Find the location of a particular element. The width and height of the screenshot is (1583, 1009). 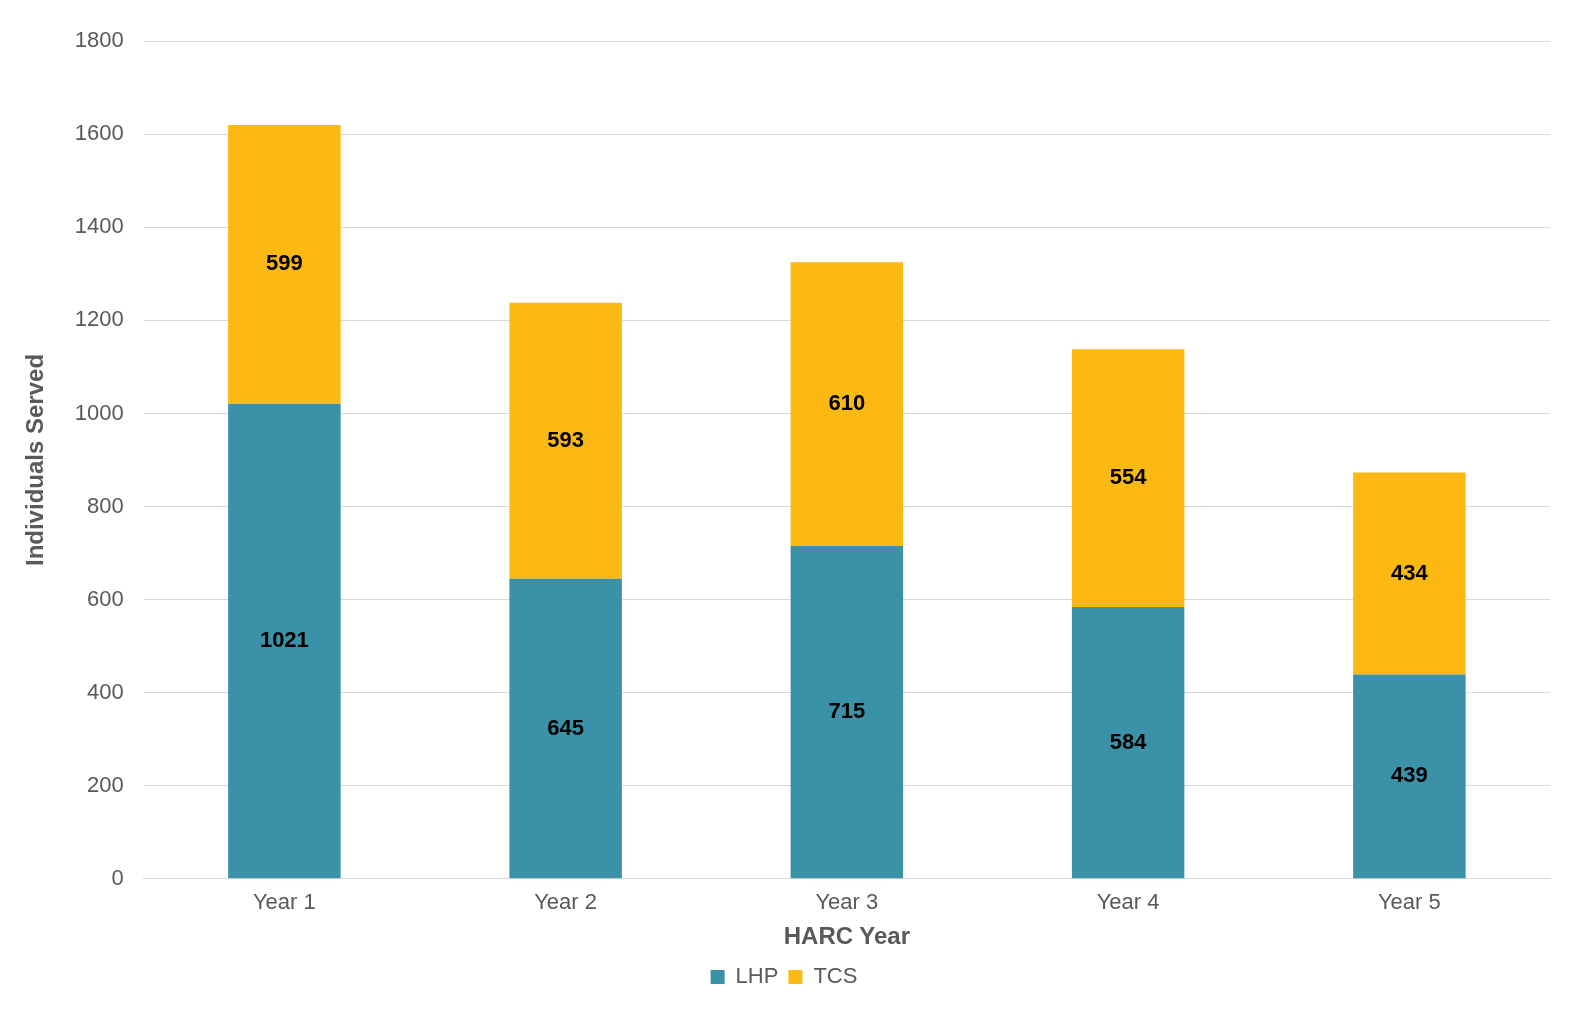

data-label: 610 is located at coordinates (847, 403).